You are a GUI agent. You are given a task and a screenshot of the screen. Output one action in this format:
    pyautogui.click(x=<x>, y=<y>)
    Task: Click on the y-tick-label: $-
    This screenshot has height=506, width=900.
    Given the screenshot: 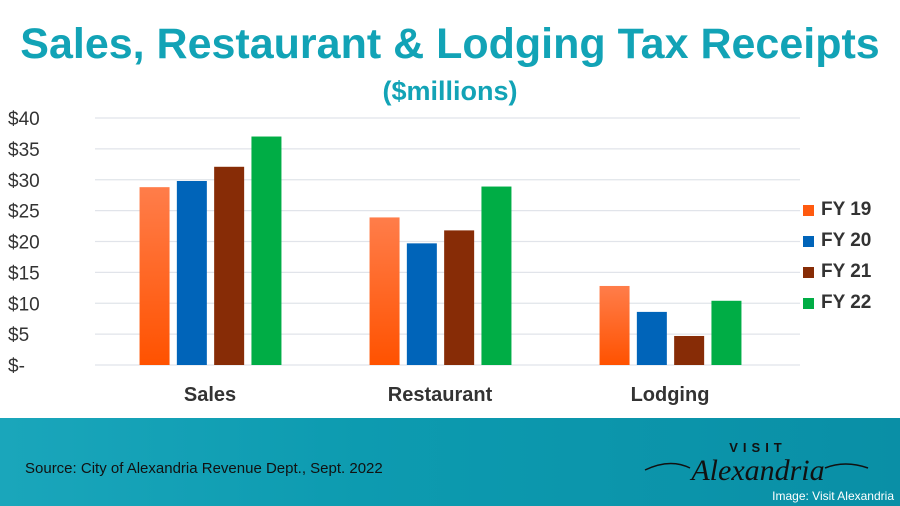 What is the action you would take?
    pyautogui.click(x=16, y=366)
    